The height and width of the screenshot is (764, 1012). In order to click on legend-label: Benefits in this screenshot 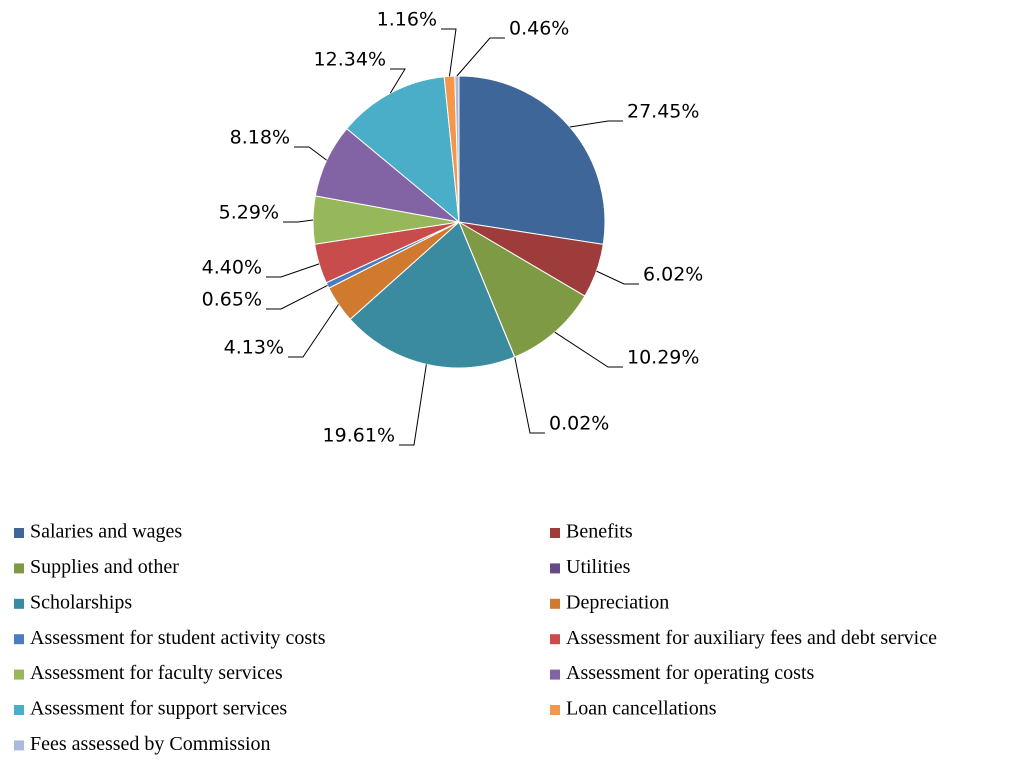, I will do `click(599, 532)`.